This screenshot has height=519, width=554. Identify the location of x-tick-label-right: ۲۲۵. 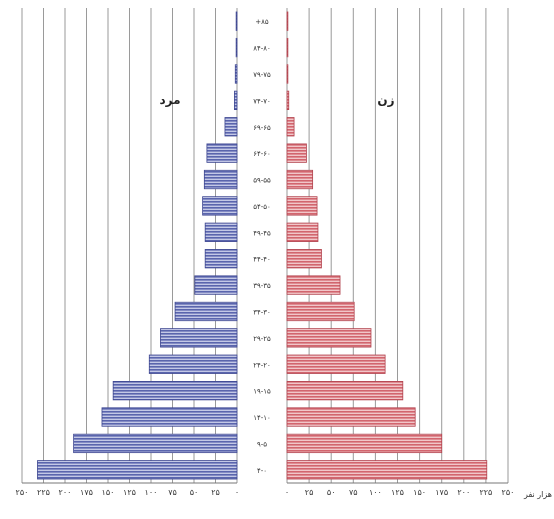
(485, 492).